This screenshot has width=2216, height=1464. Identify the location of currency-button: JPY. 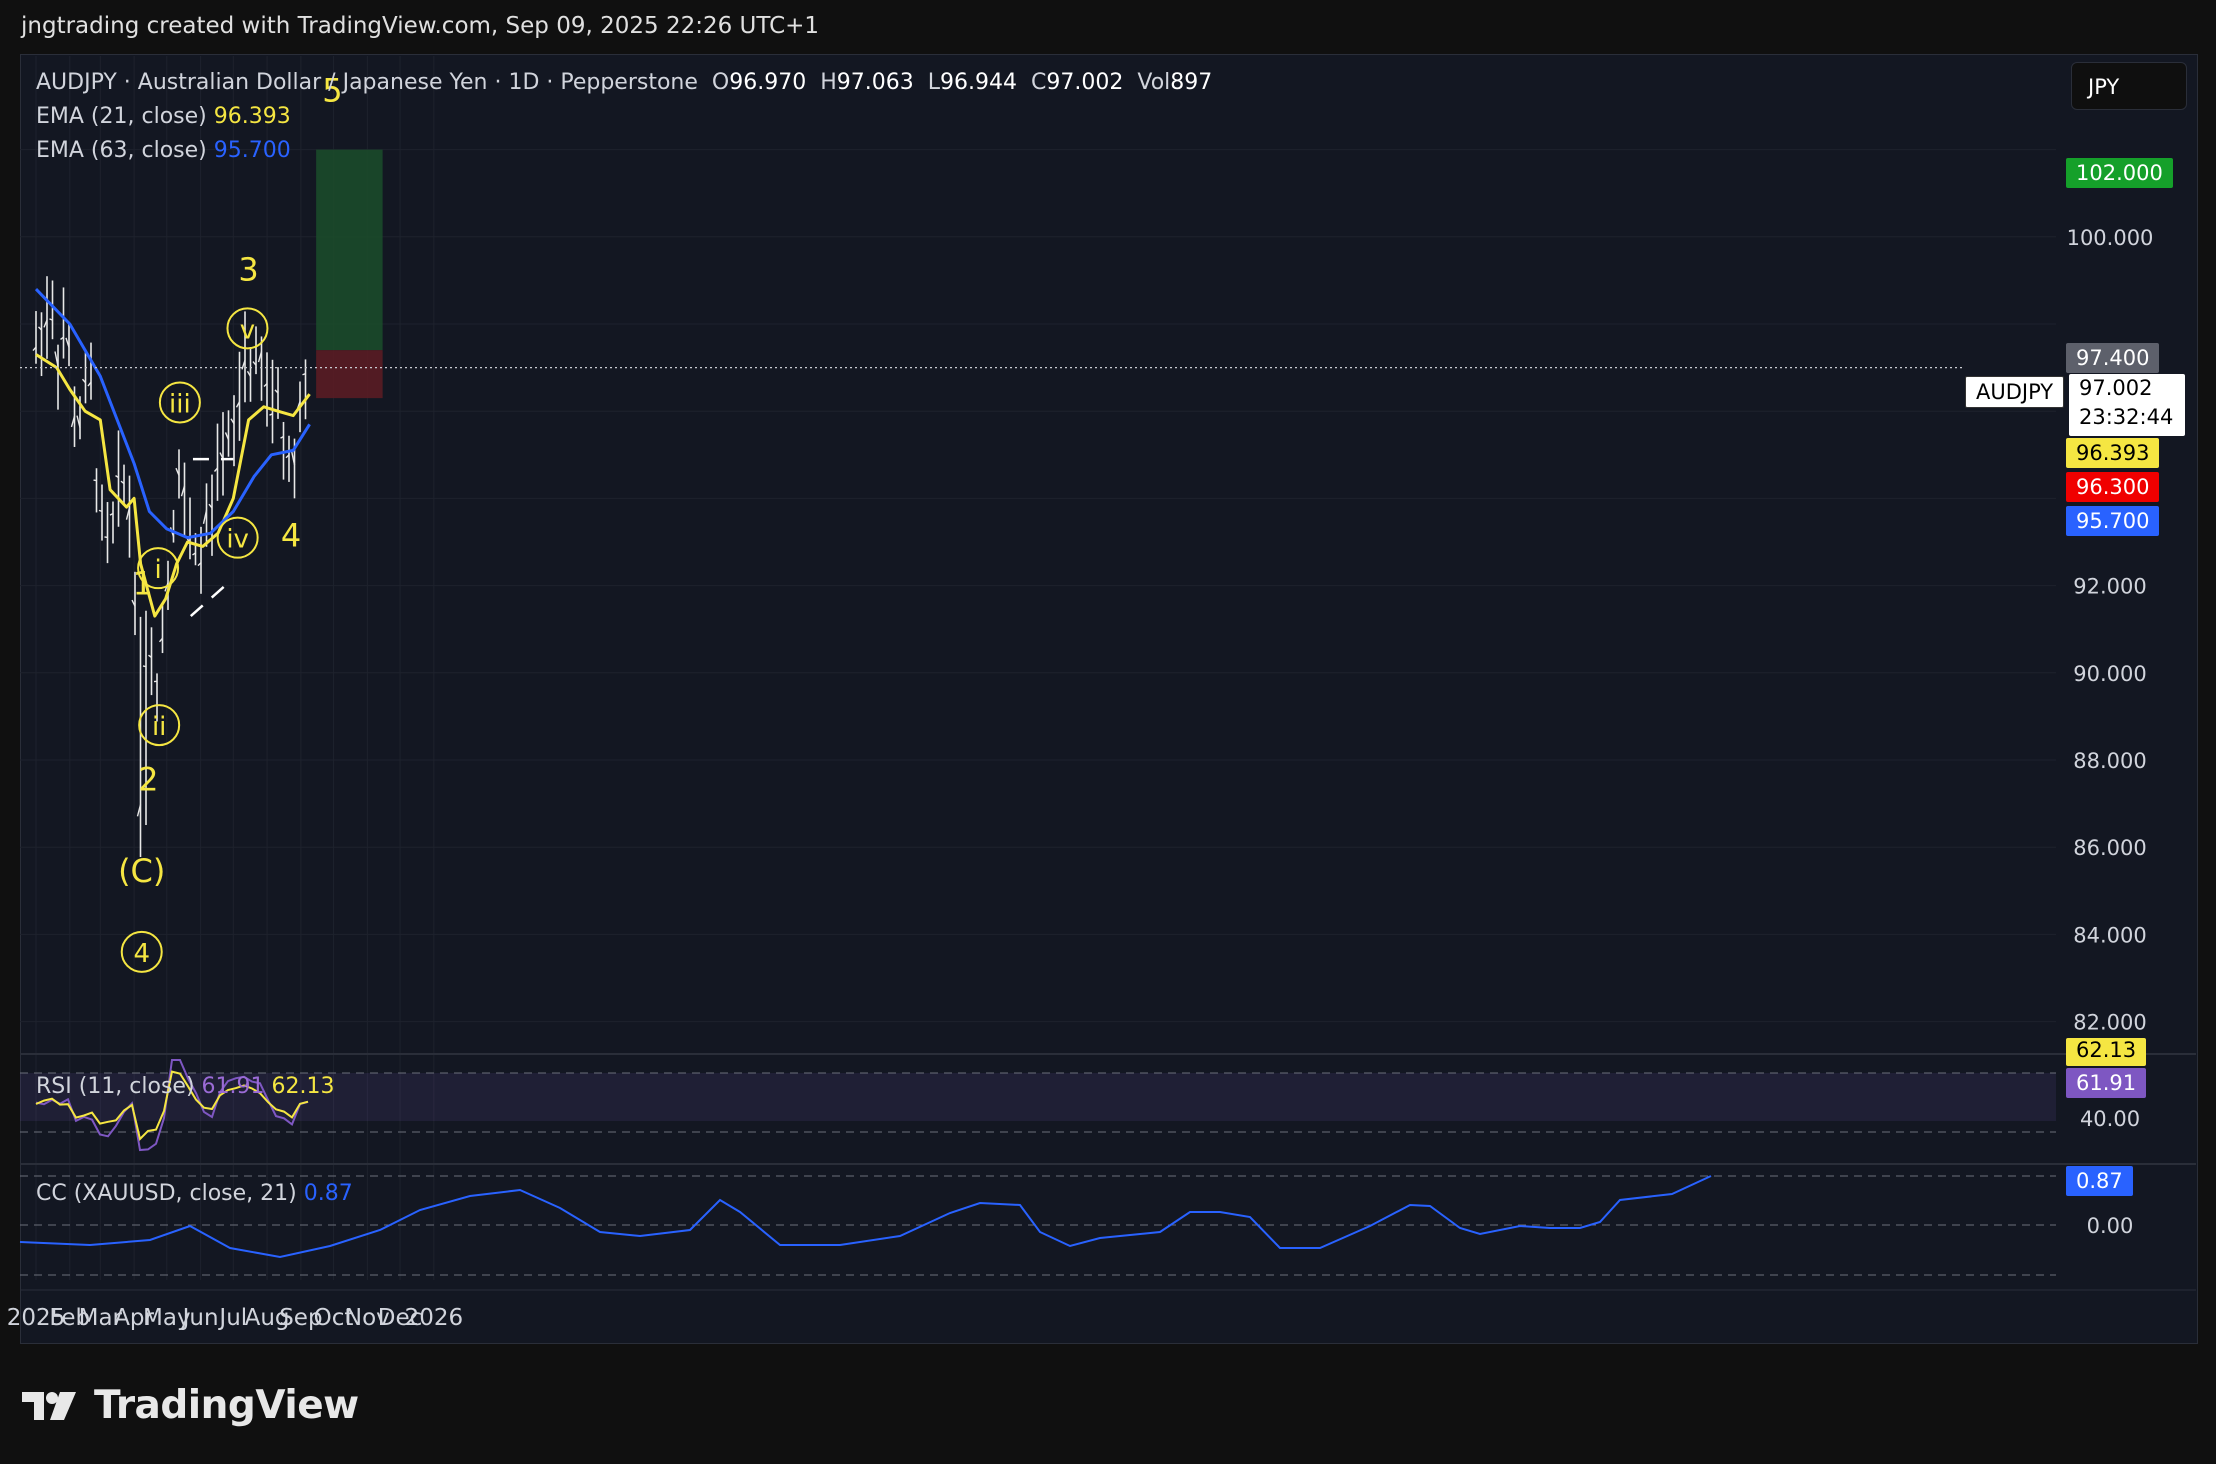
(2129, 86).